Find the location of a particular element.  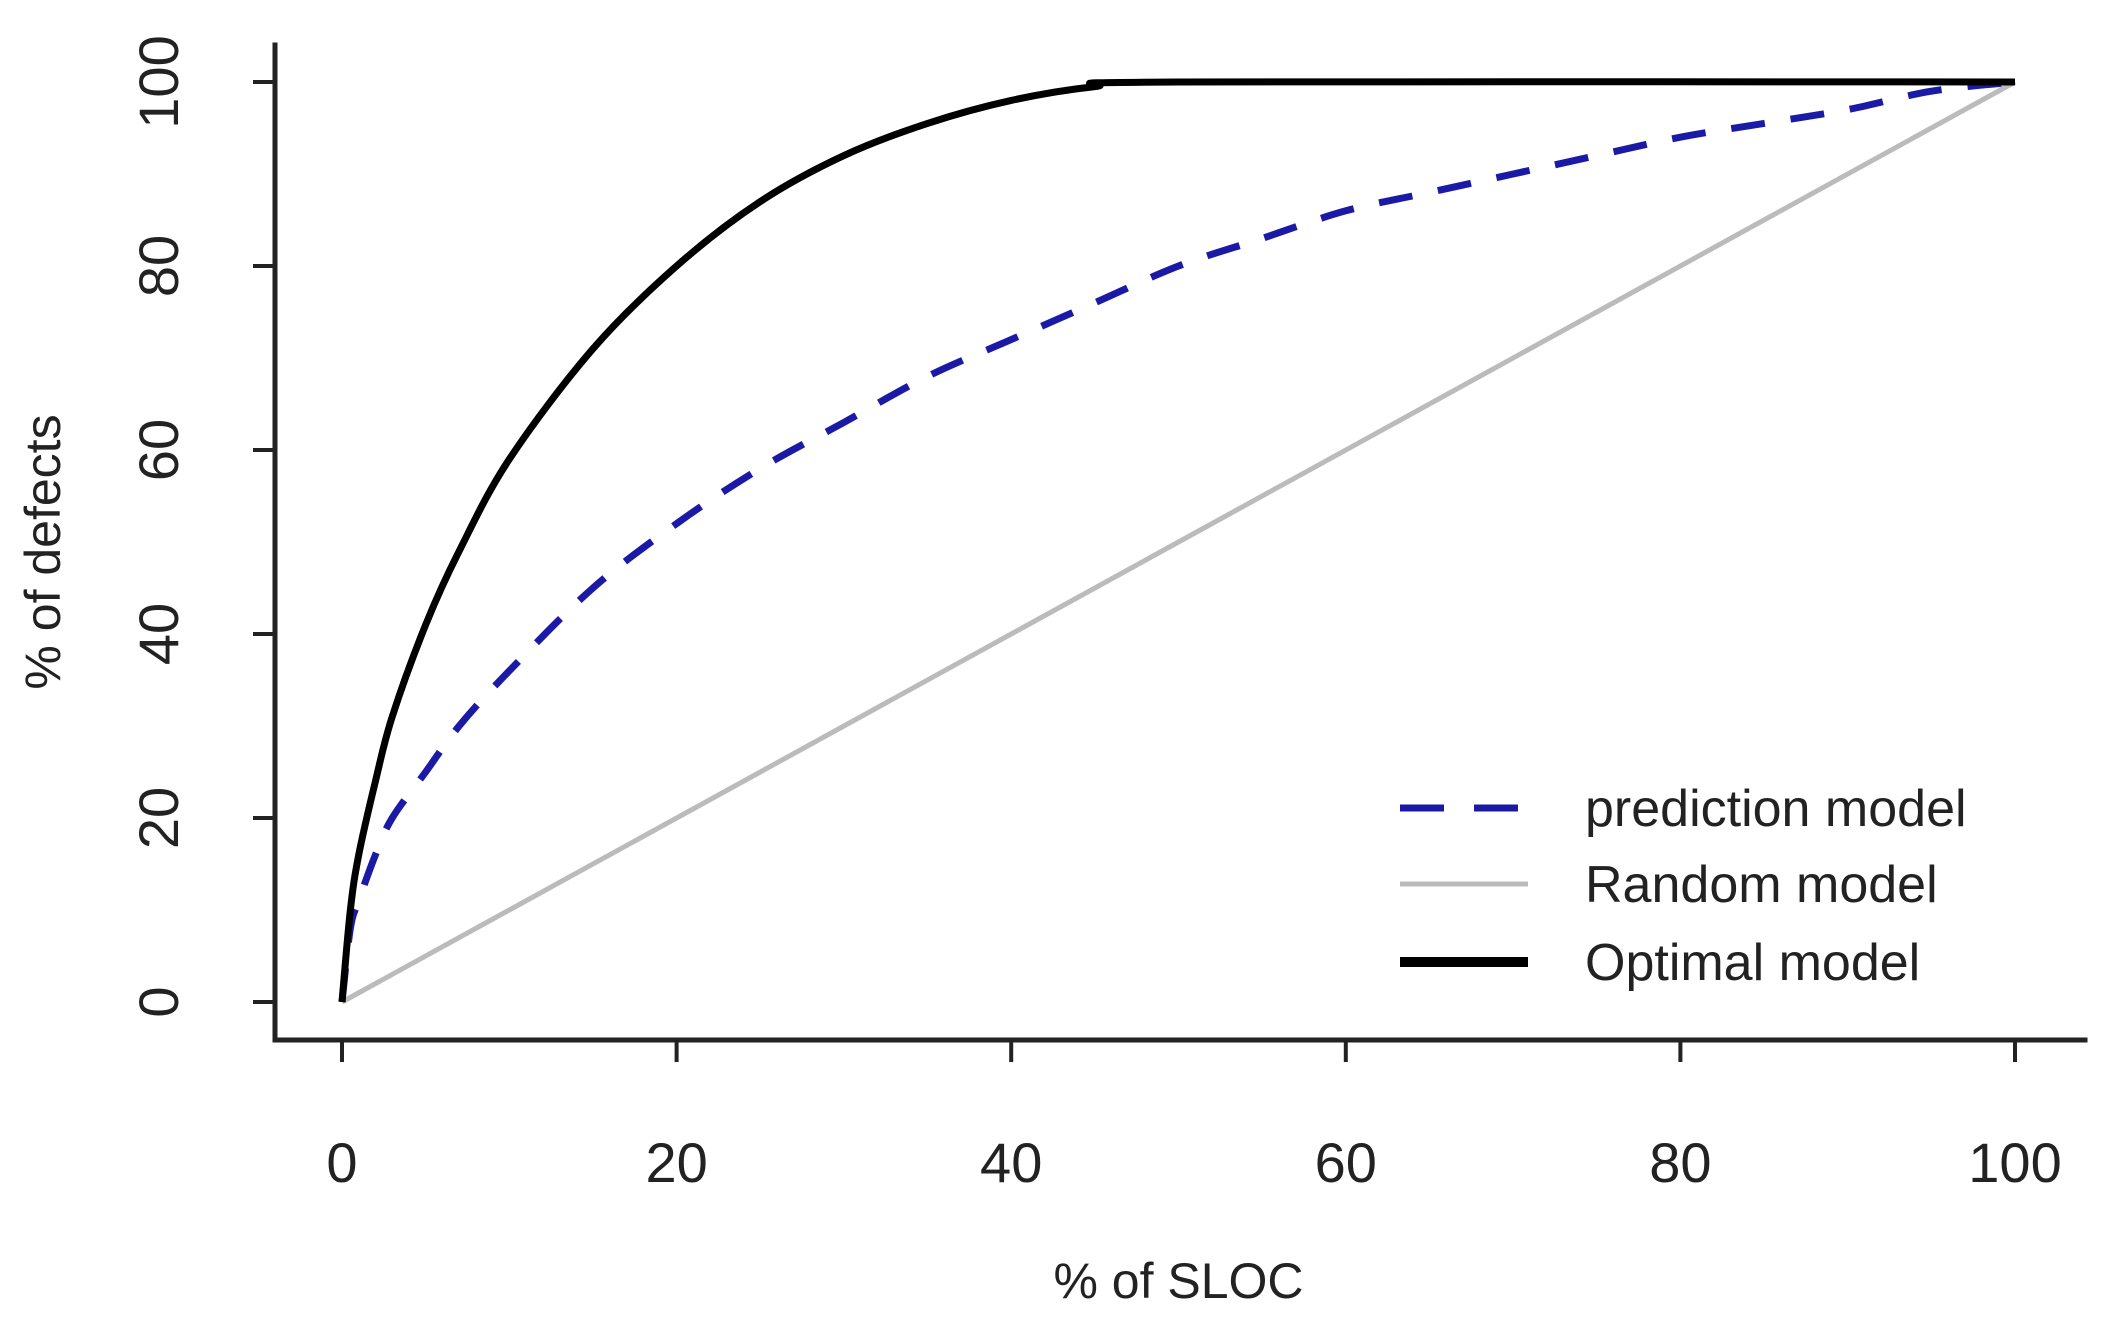

x-tick-label: 60 is located at coordinates (1346, 1162).